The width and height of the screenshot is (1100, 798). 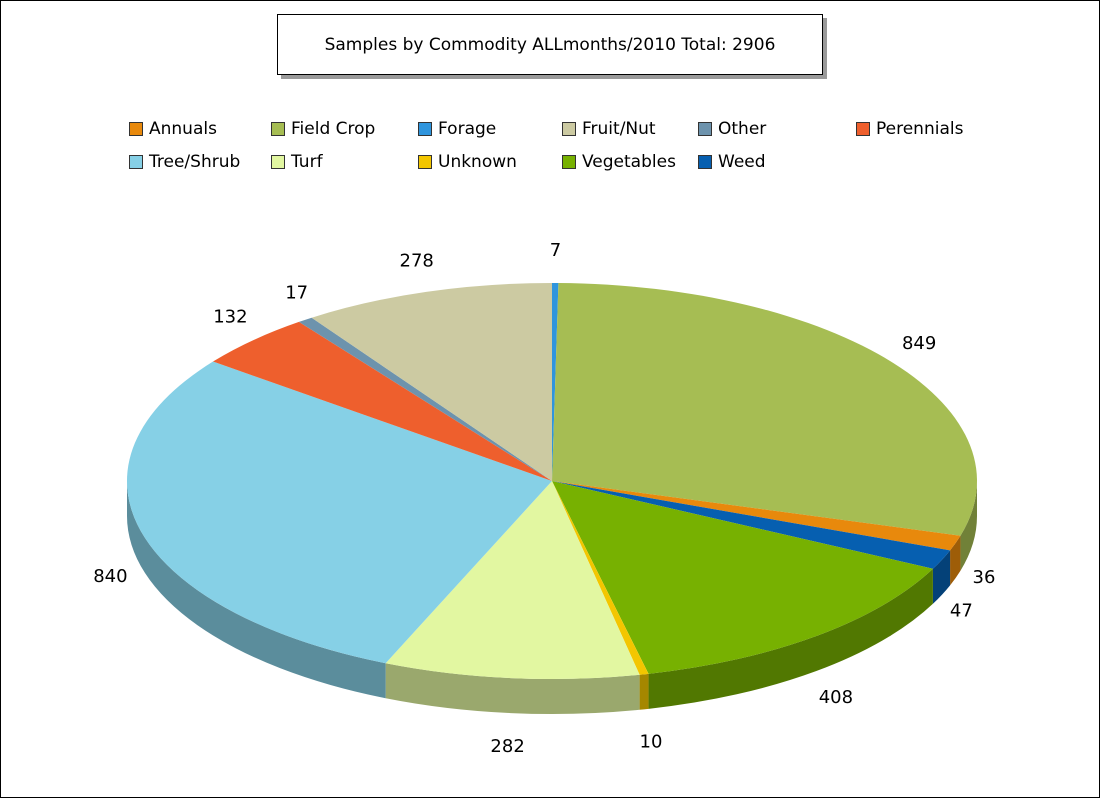 I want to click on legend-item-weed: Weed, so click(x=732, y=162).